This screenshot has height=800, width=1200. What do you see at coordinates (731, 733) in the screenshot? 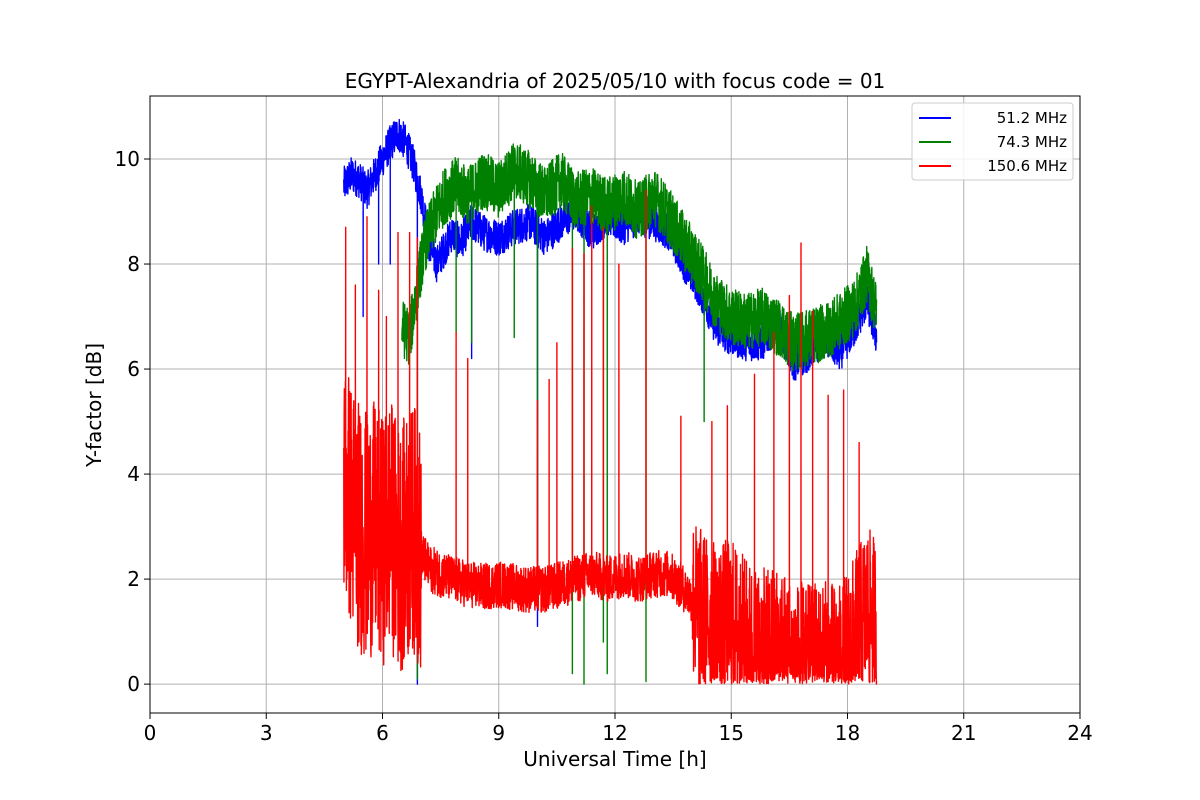
I see `x-tick-label: 15` at bounding box center [731, 733].